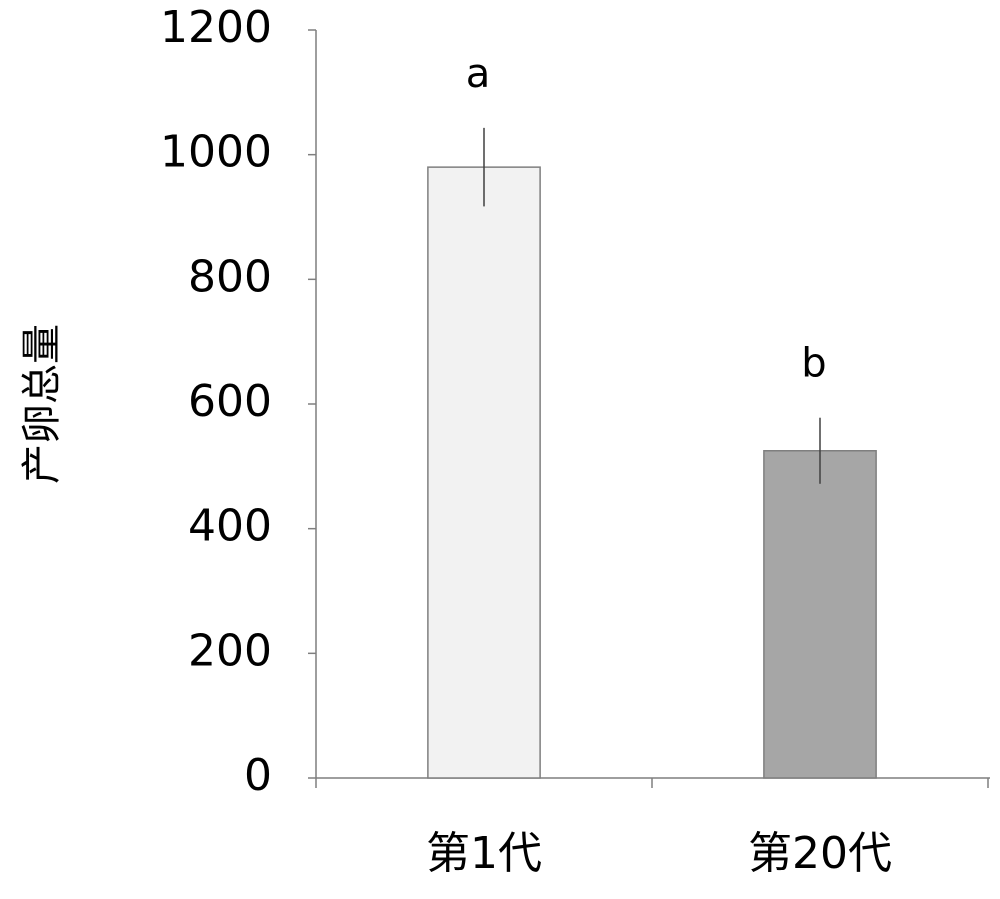 This screenshot has height=899, width=1000. I want to click on y-tick-label: 400, so click(230, 526).